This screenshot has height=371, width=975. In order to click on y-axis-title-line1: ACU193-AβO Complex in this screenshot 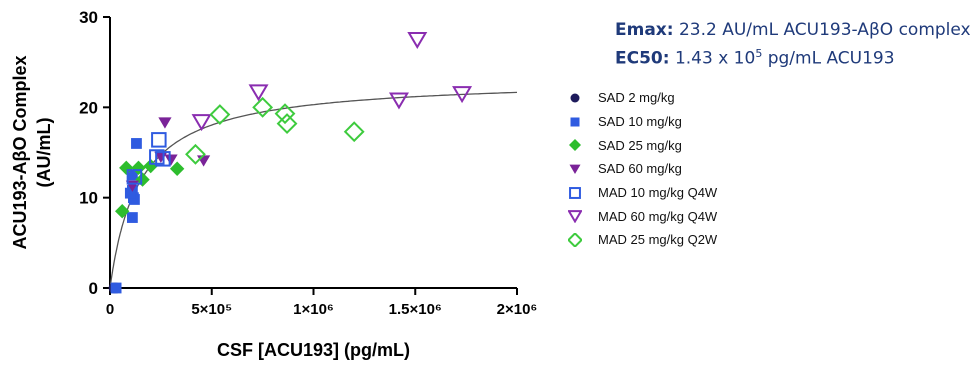, I will do `click(20, 152)`.